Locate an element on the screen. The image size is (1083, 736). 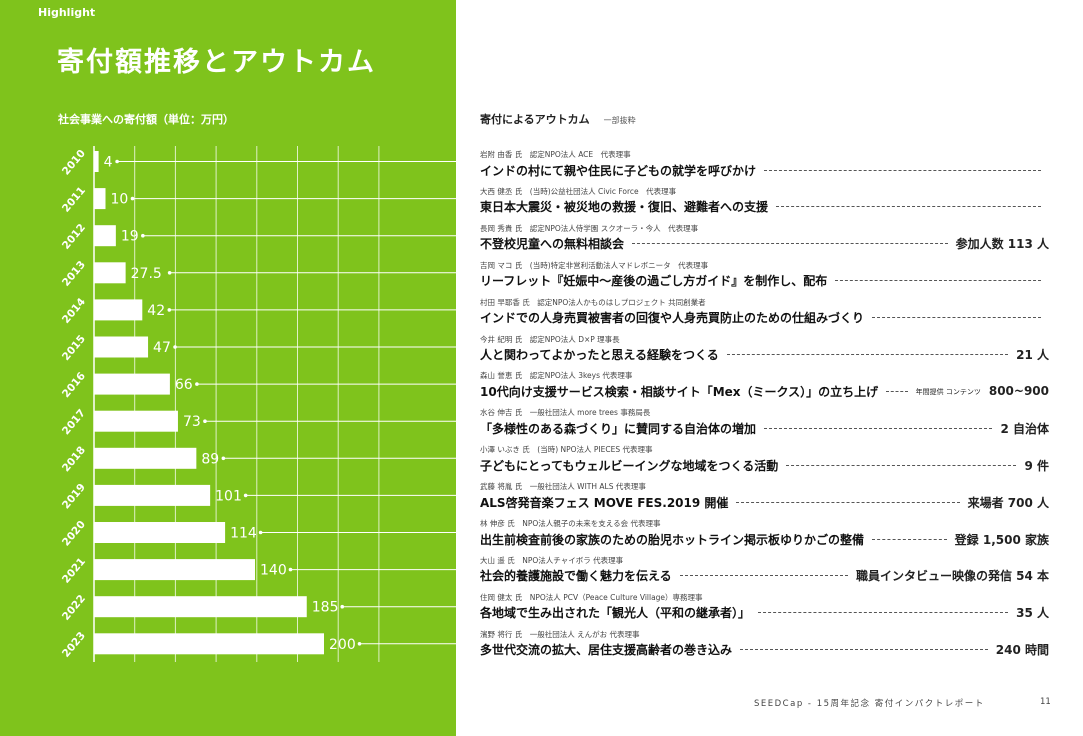
year-tick-label: 2017 is located at coordinates (74, 422).